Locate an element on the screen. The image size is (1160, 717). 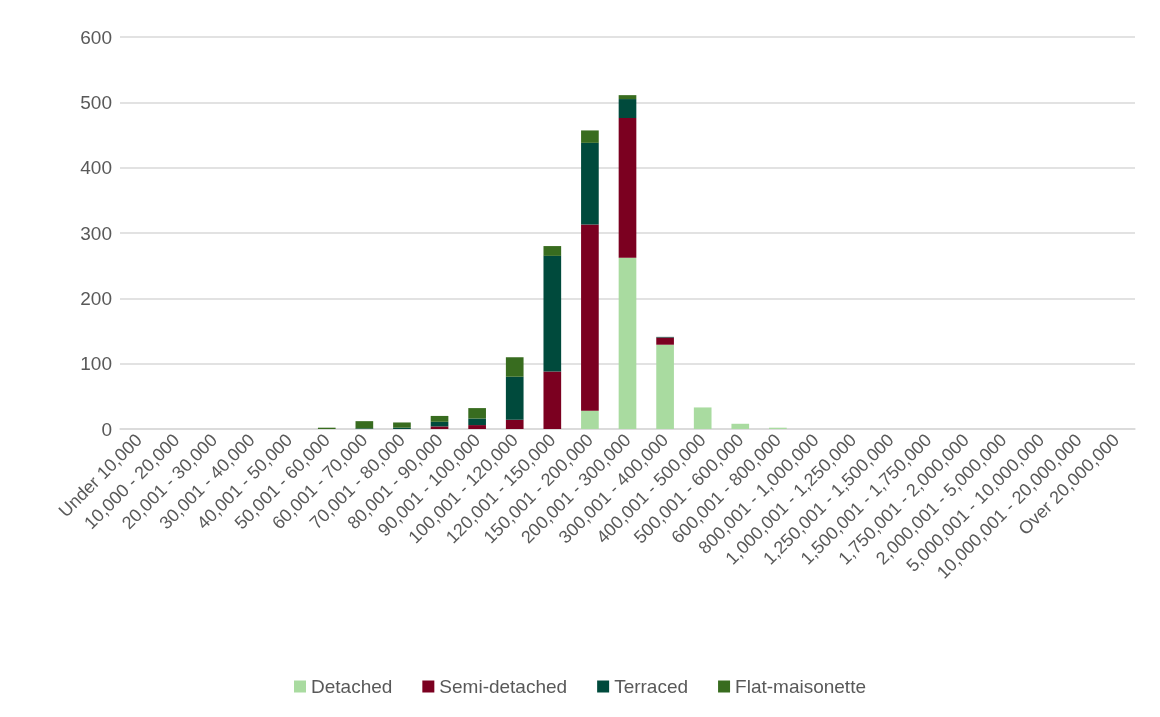
y-tick-label: 200 is located at coordinates (96, 298).